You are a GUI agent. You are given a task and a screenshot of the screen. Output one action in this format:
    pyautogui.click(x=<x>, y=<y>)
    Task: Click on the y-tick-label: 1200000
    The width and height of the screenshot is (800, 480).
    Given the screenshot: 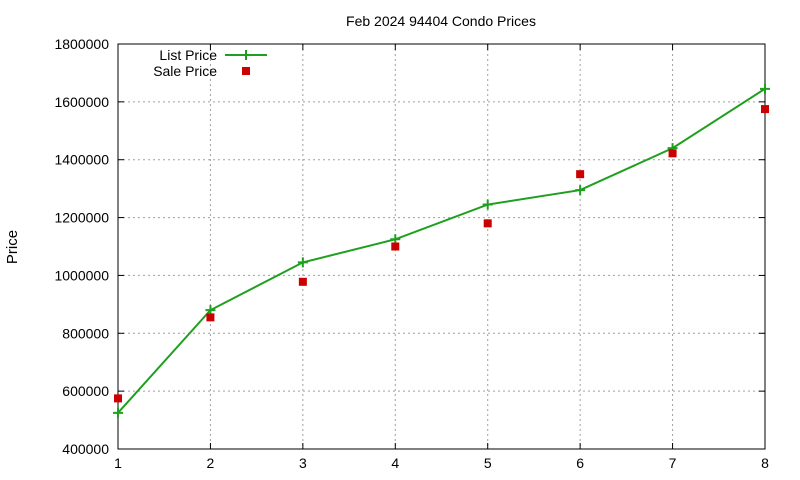 What is the action you would take?
    pyautogui.click(x=81, y=218)
    